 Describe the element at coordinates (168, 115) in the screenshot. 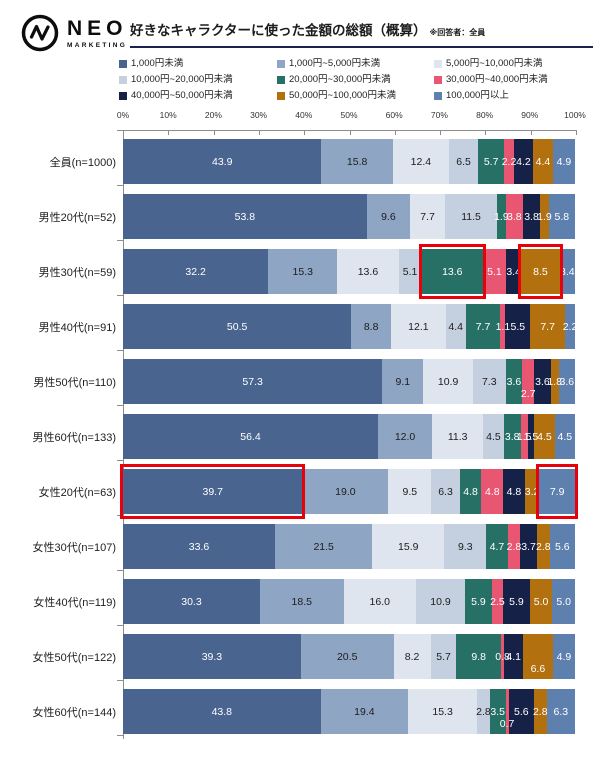

I see `x-axis-tick-label: 10%` at that location.